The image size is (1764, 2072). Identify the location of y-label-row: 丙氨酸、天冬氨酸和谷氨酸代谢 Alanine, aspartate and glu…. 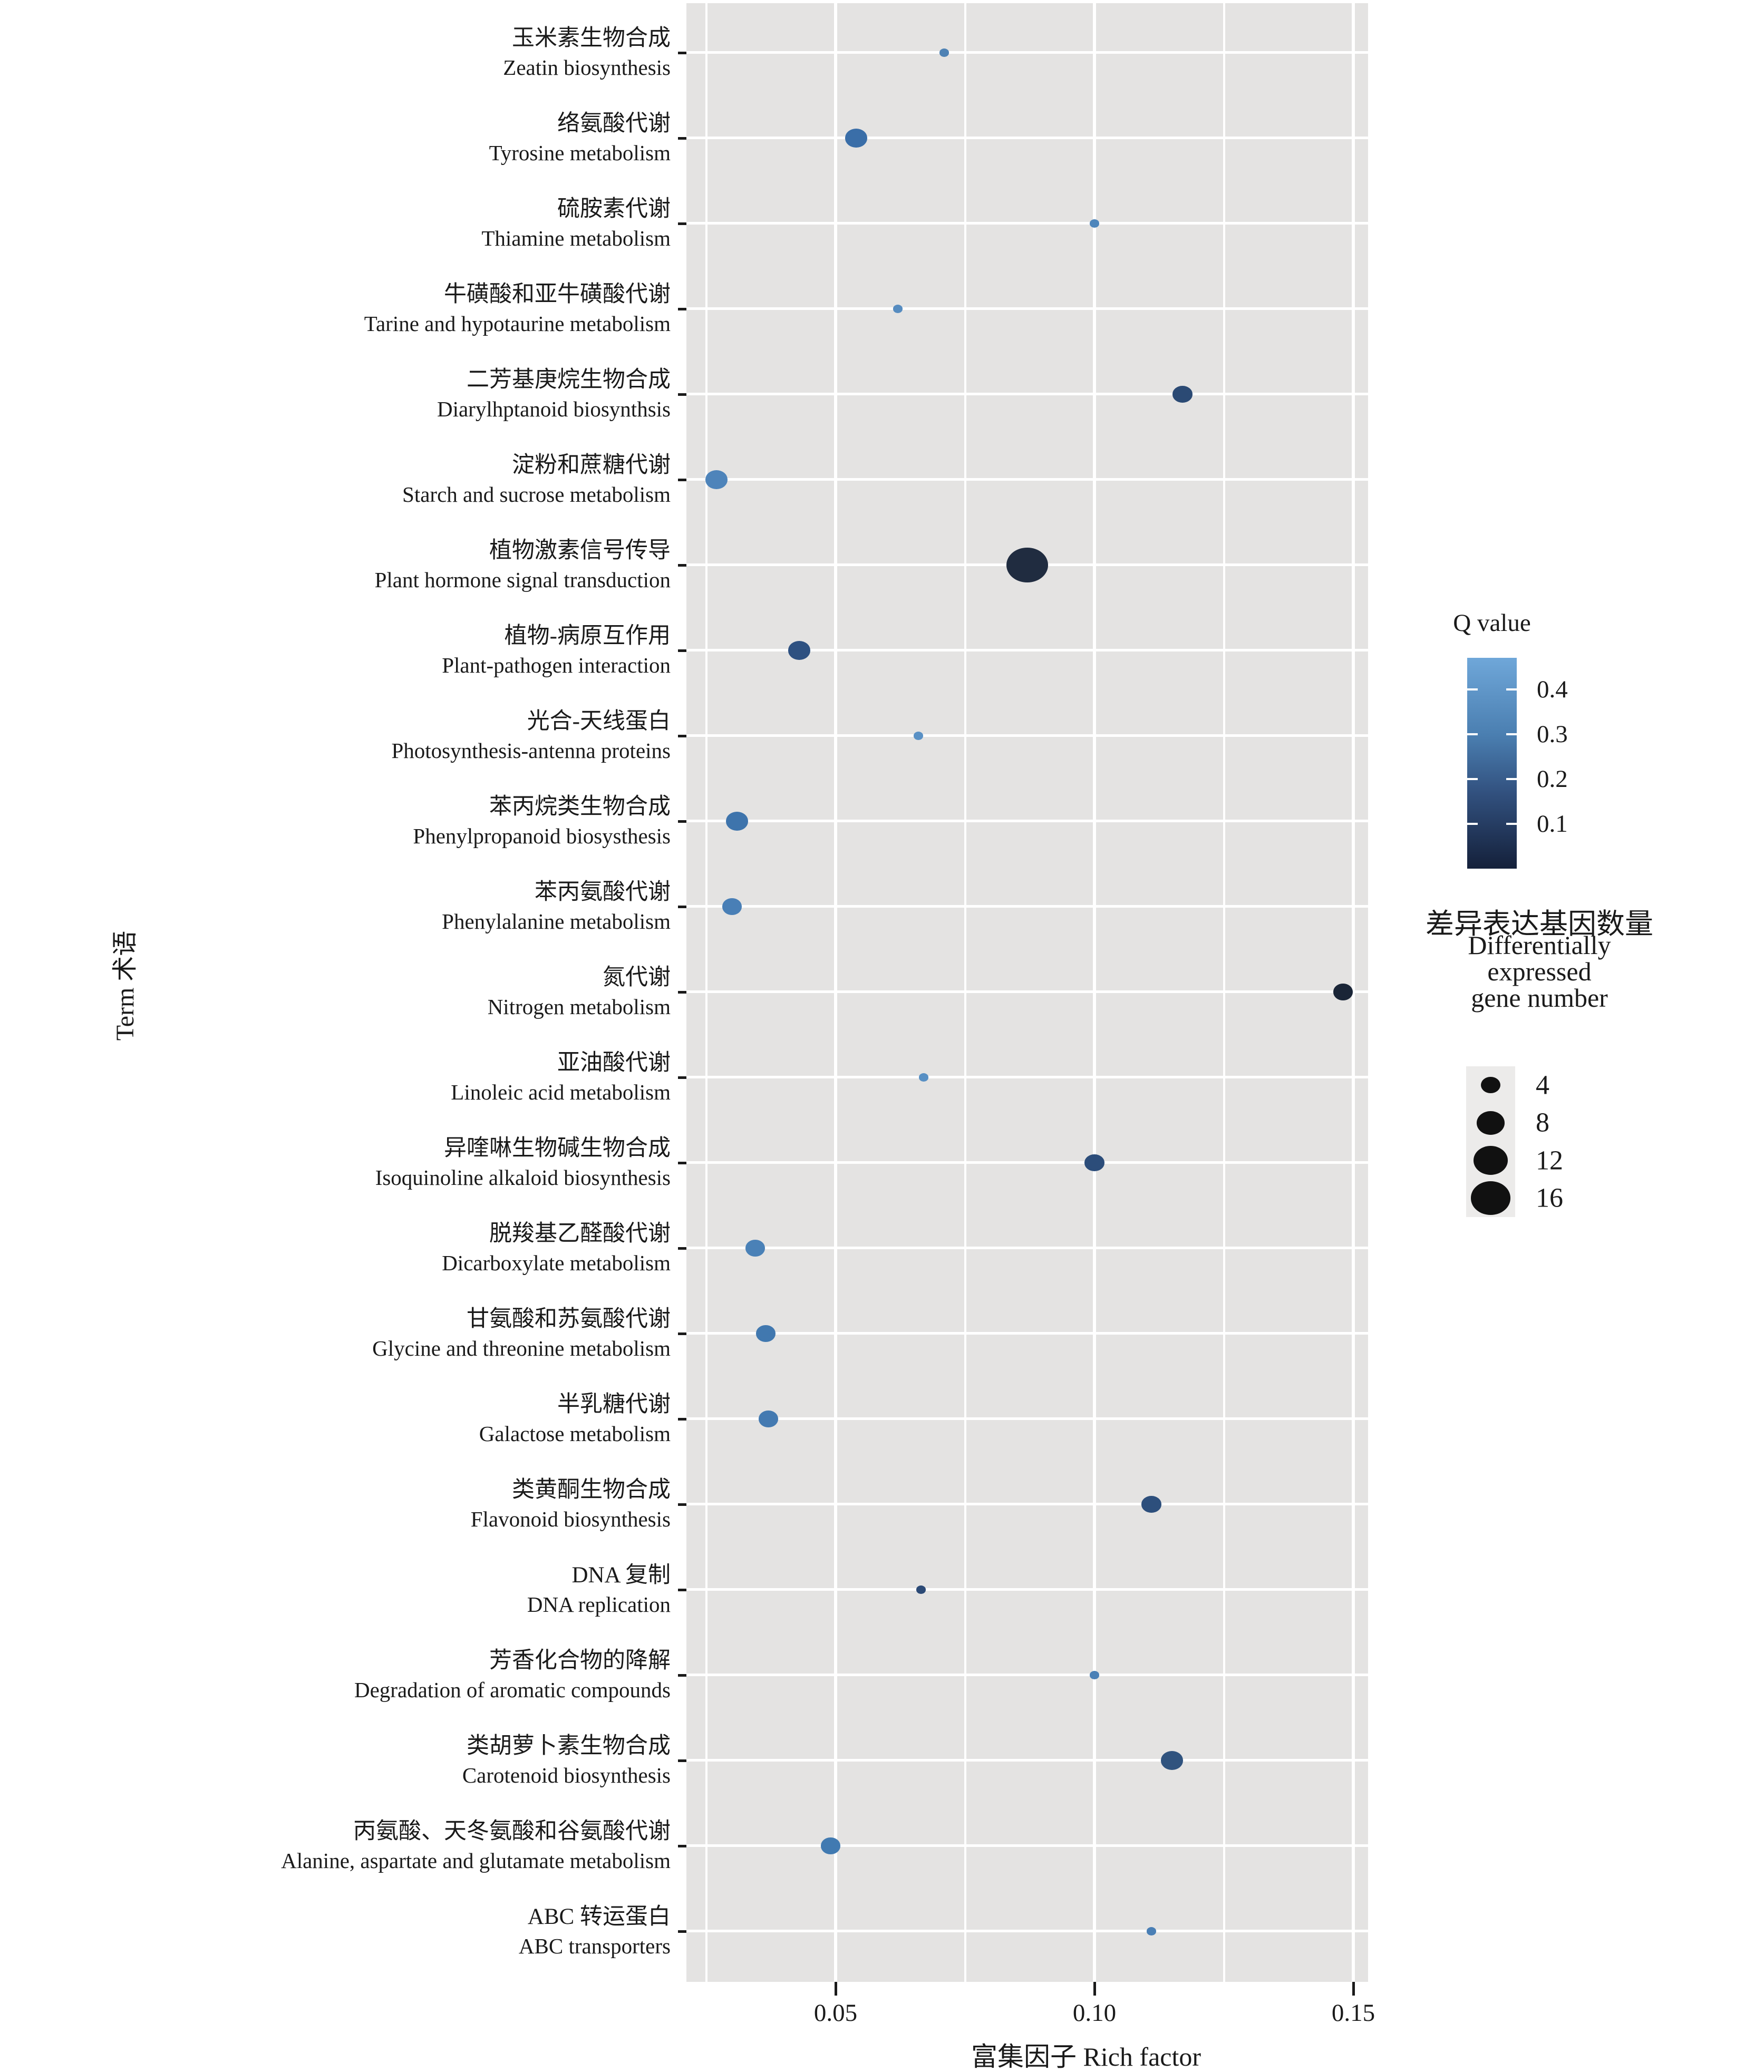
(335, 1845).